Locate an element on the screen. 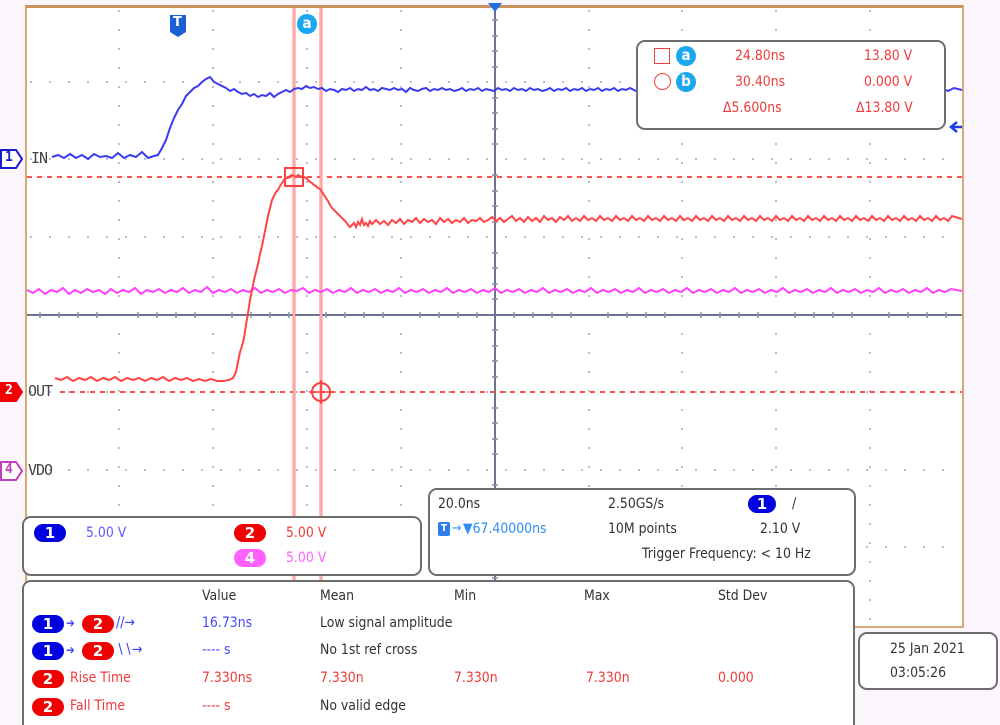 The width and height of the screenshot is (1000, 725). row1-source-badge: 1 is located at coordinates (48, 624).